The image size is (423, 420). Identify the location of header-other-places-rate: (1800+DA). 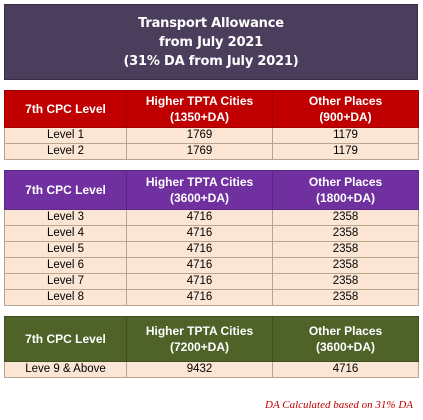
(345, 198).